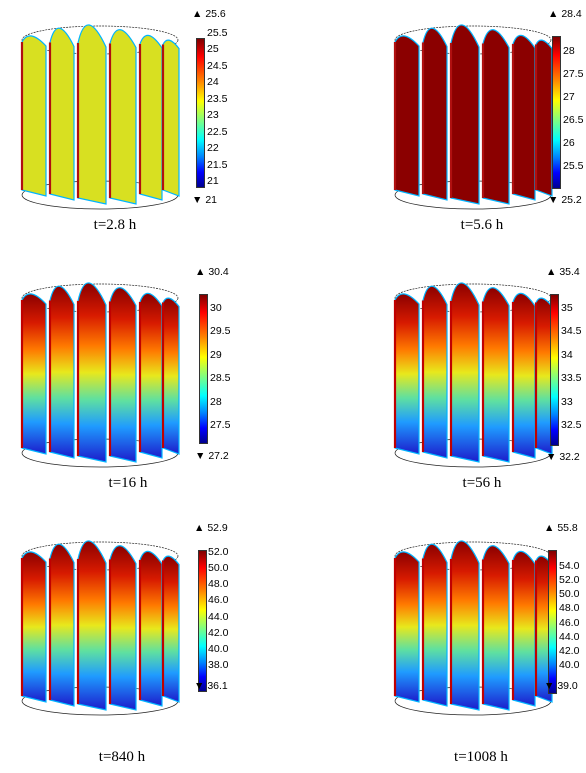 This screenshot has height=773, width=586. I want to click on max-label-1: ▲ 25.6, so click(209, 14).